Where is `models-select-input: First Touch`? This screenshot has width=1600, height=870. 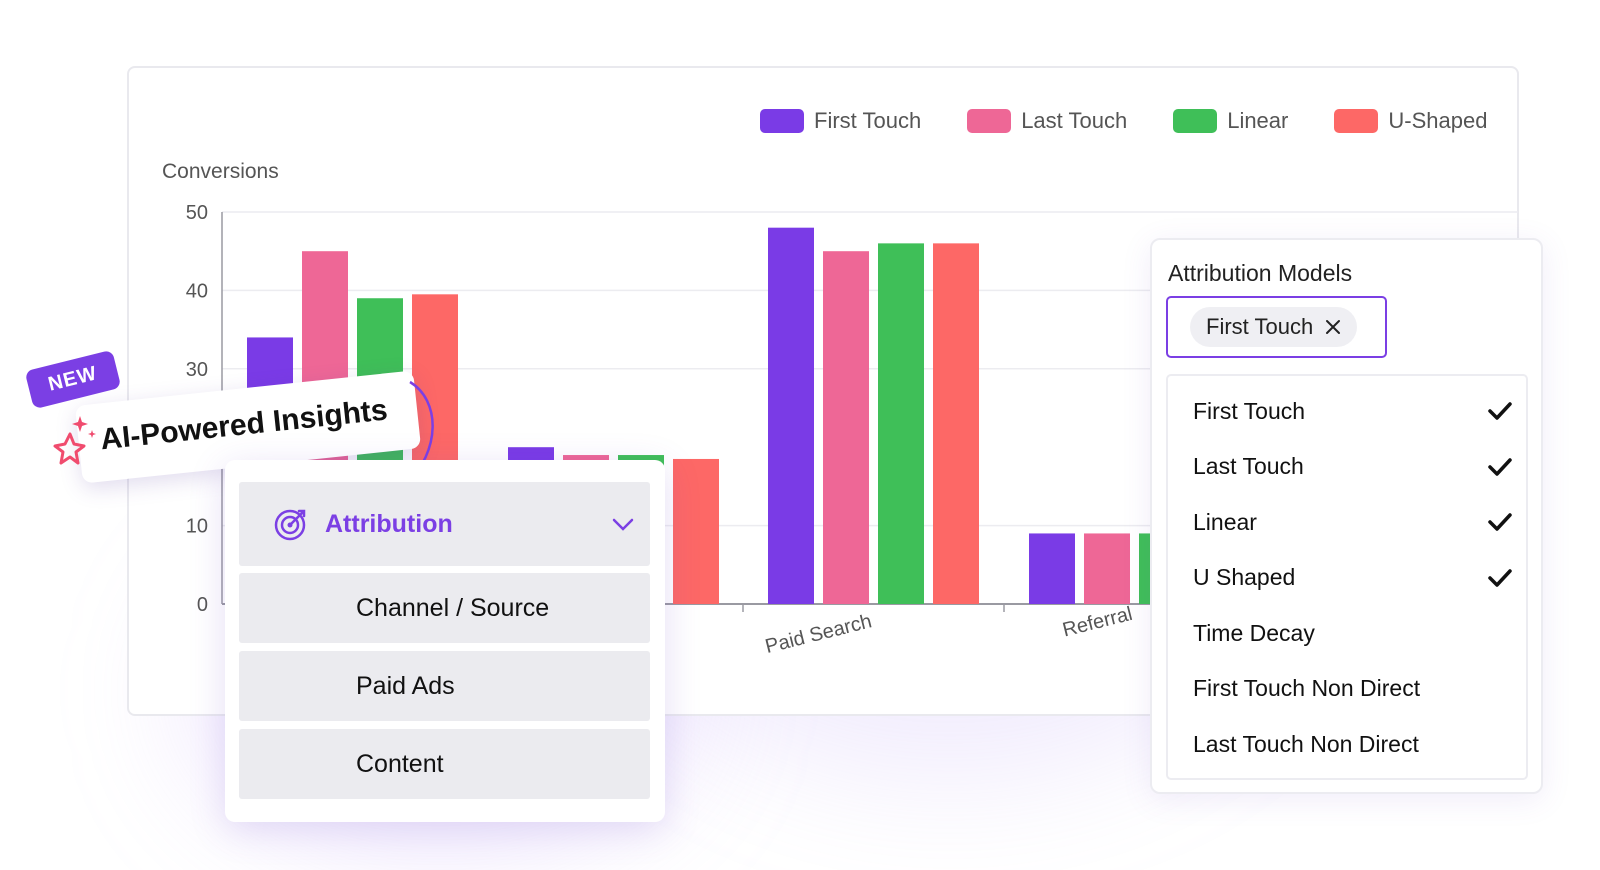
models-select-input: First Touch is located at coordinates (1276, 327).